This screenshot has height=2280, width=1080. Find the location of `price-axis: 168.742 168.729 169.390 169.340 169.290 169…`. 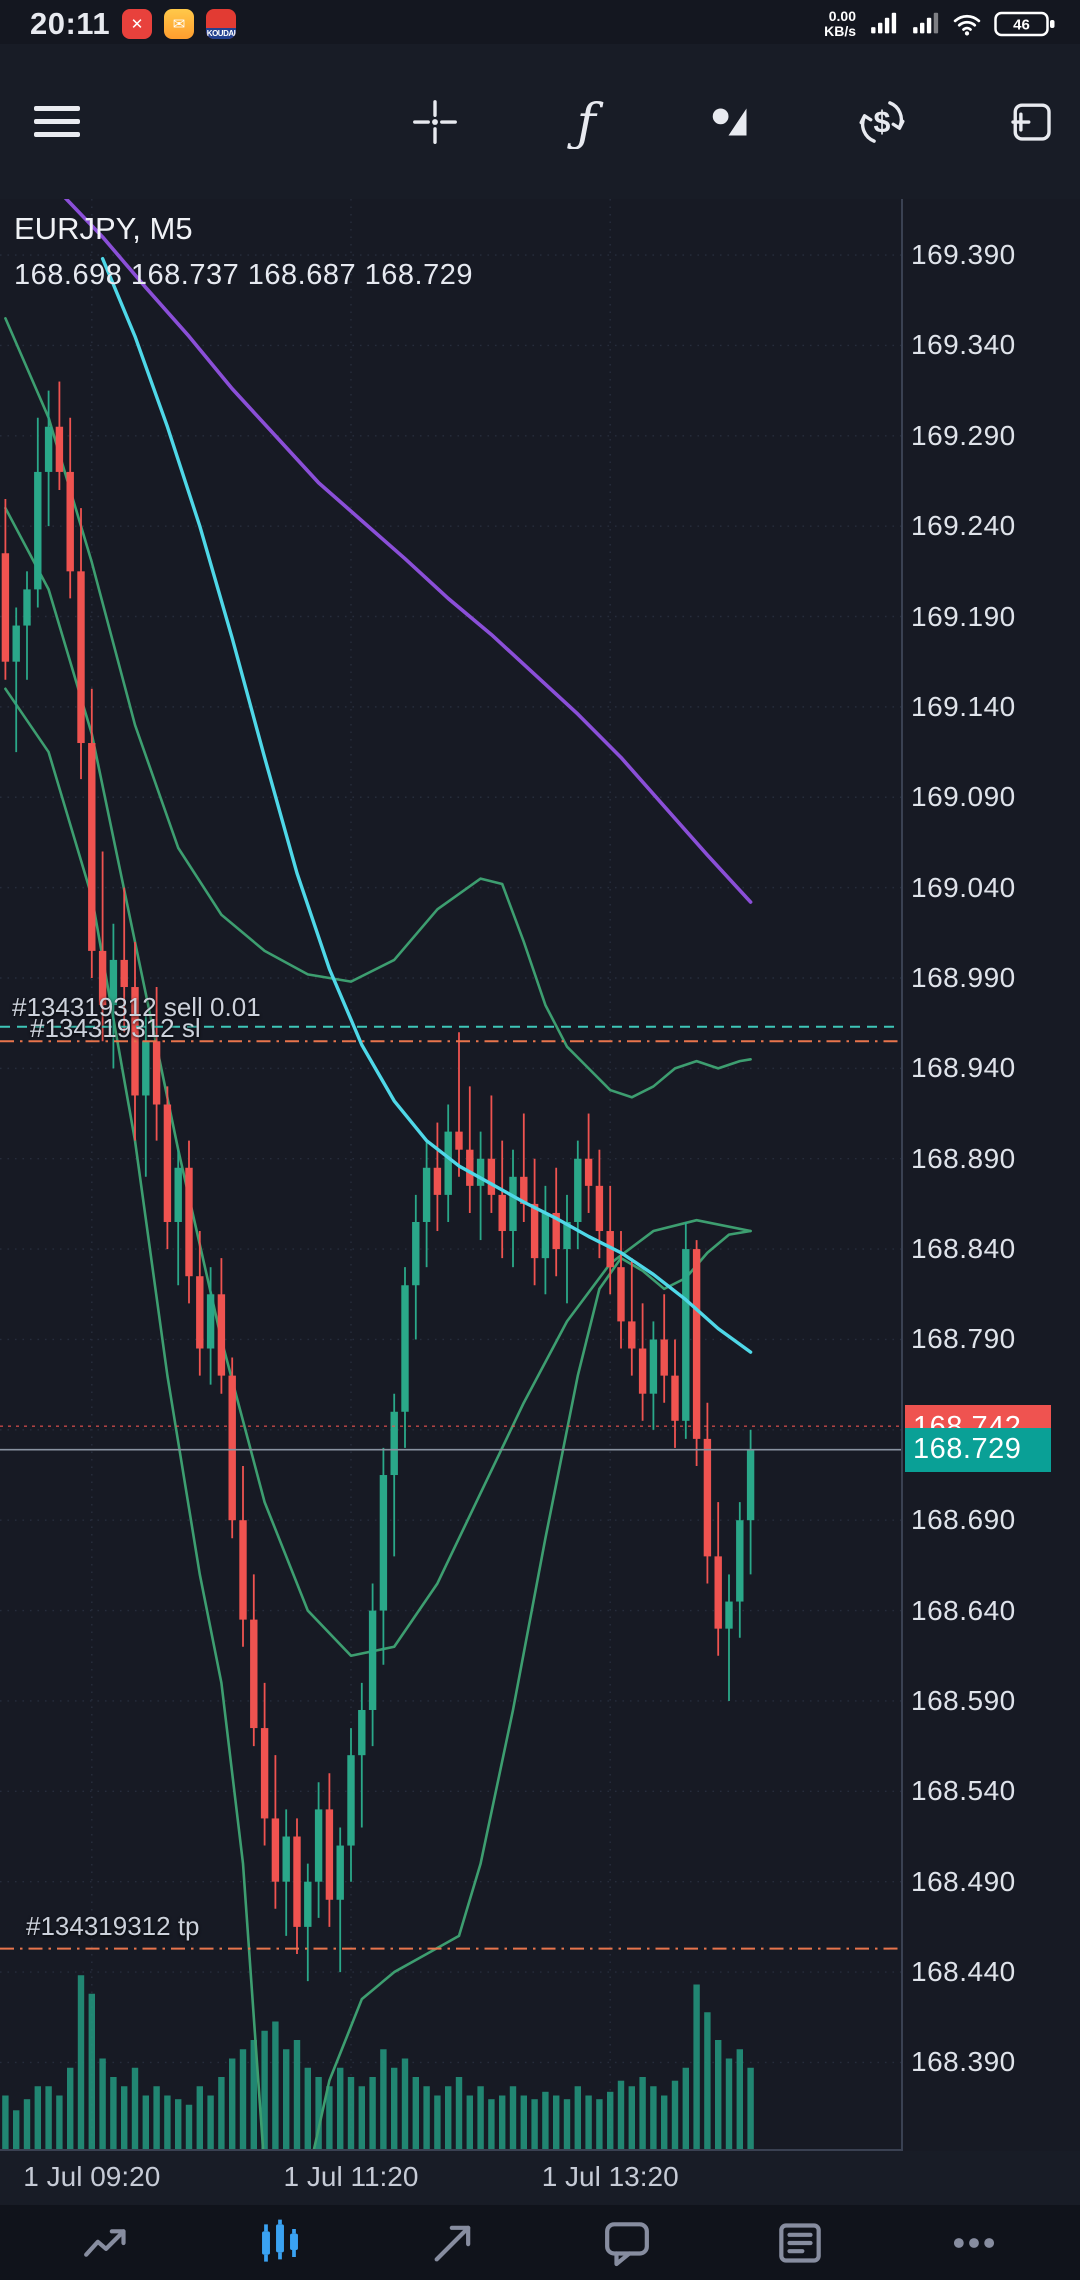

price-axis: 168.742 168.729 169.390 169.340 169.290 169… is located at coordinates (991, 1175).